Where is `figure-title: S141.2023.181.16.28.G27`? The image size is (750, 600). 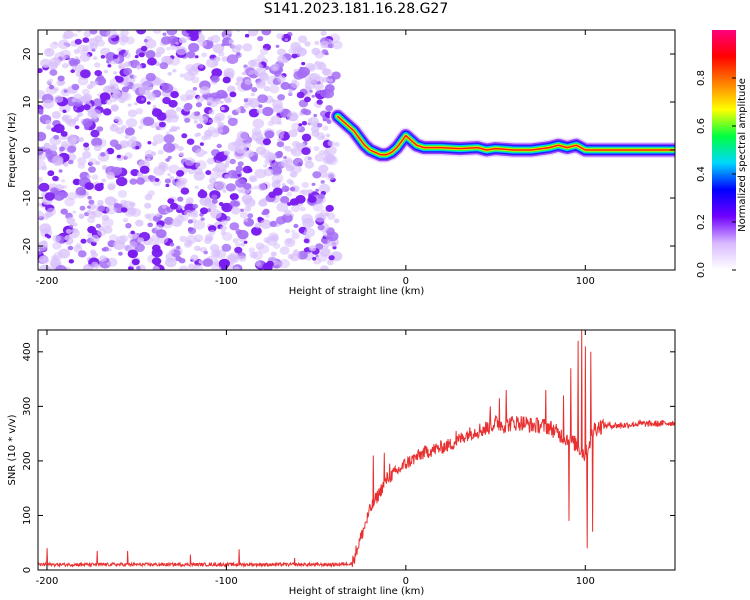
figure-title: S141.2023.181.16.28.G27 is located at coordinates (356, 9).